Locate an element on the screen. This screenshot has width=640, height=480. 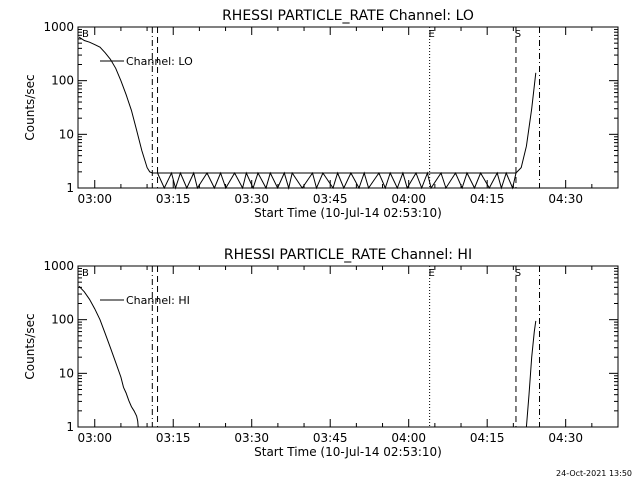
panel-2-y-tick-label: 1 is located at coordinates (70, 427).